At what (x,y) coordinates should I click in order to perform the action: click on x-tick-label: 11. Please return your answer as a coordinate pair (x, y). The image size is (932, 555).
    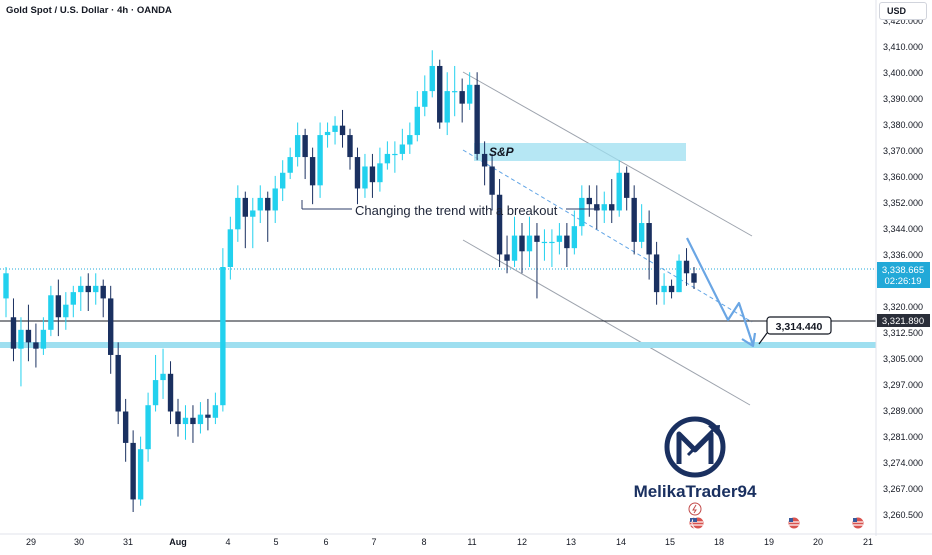
    Looking at the image, I should click on (471, 542).